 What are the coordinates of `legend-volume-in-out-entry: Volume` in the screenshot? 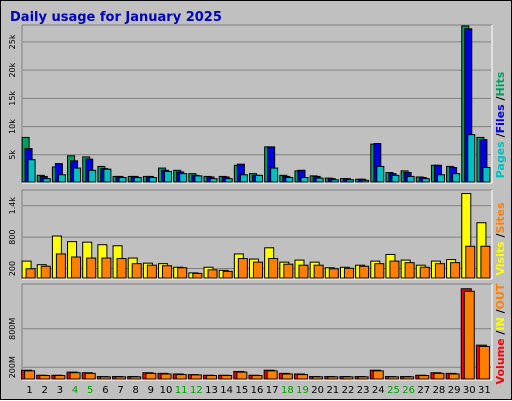 It's located at (500, 361).